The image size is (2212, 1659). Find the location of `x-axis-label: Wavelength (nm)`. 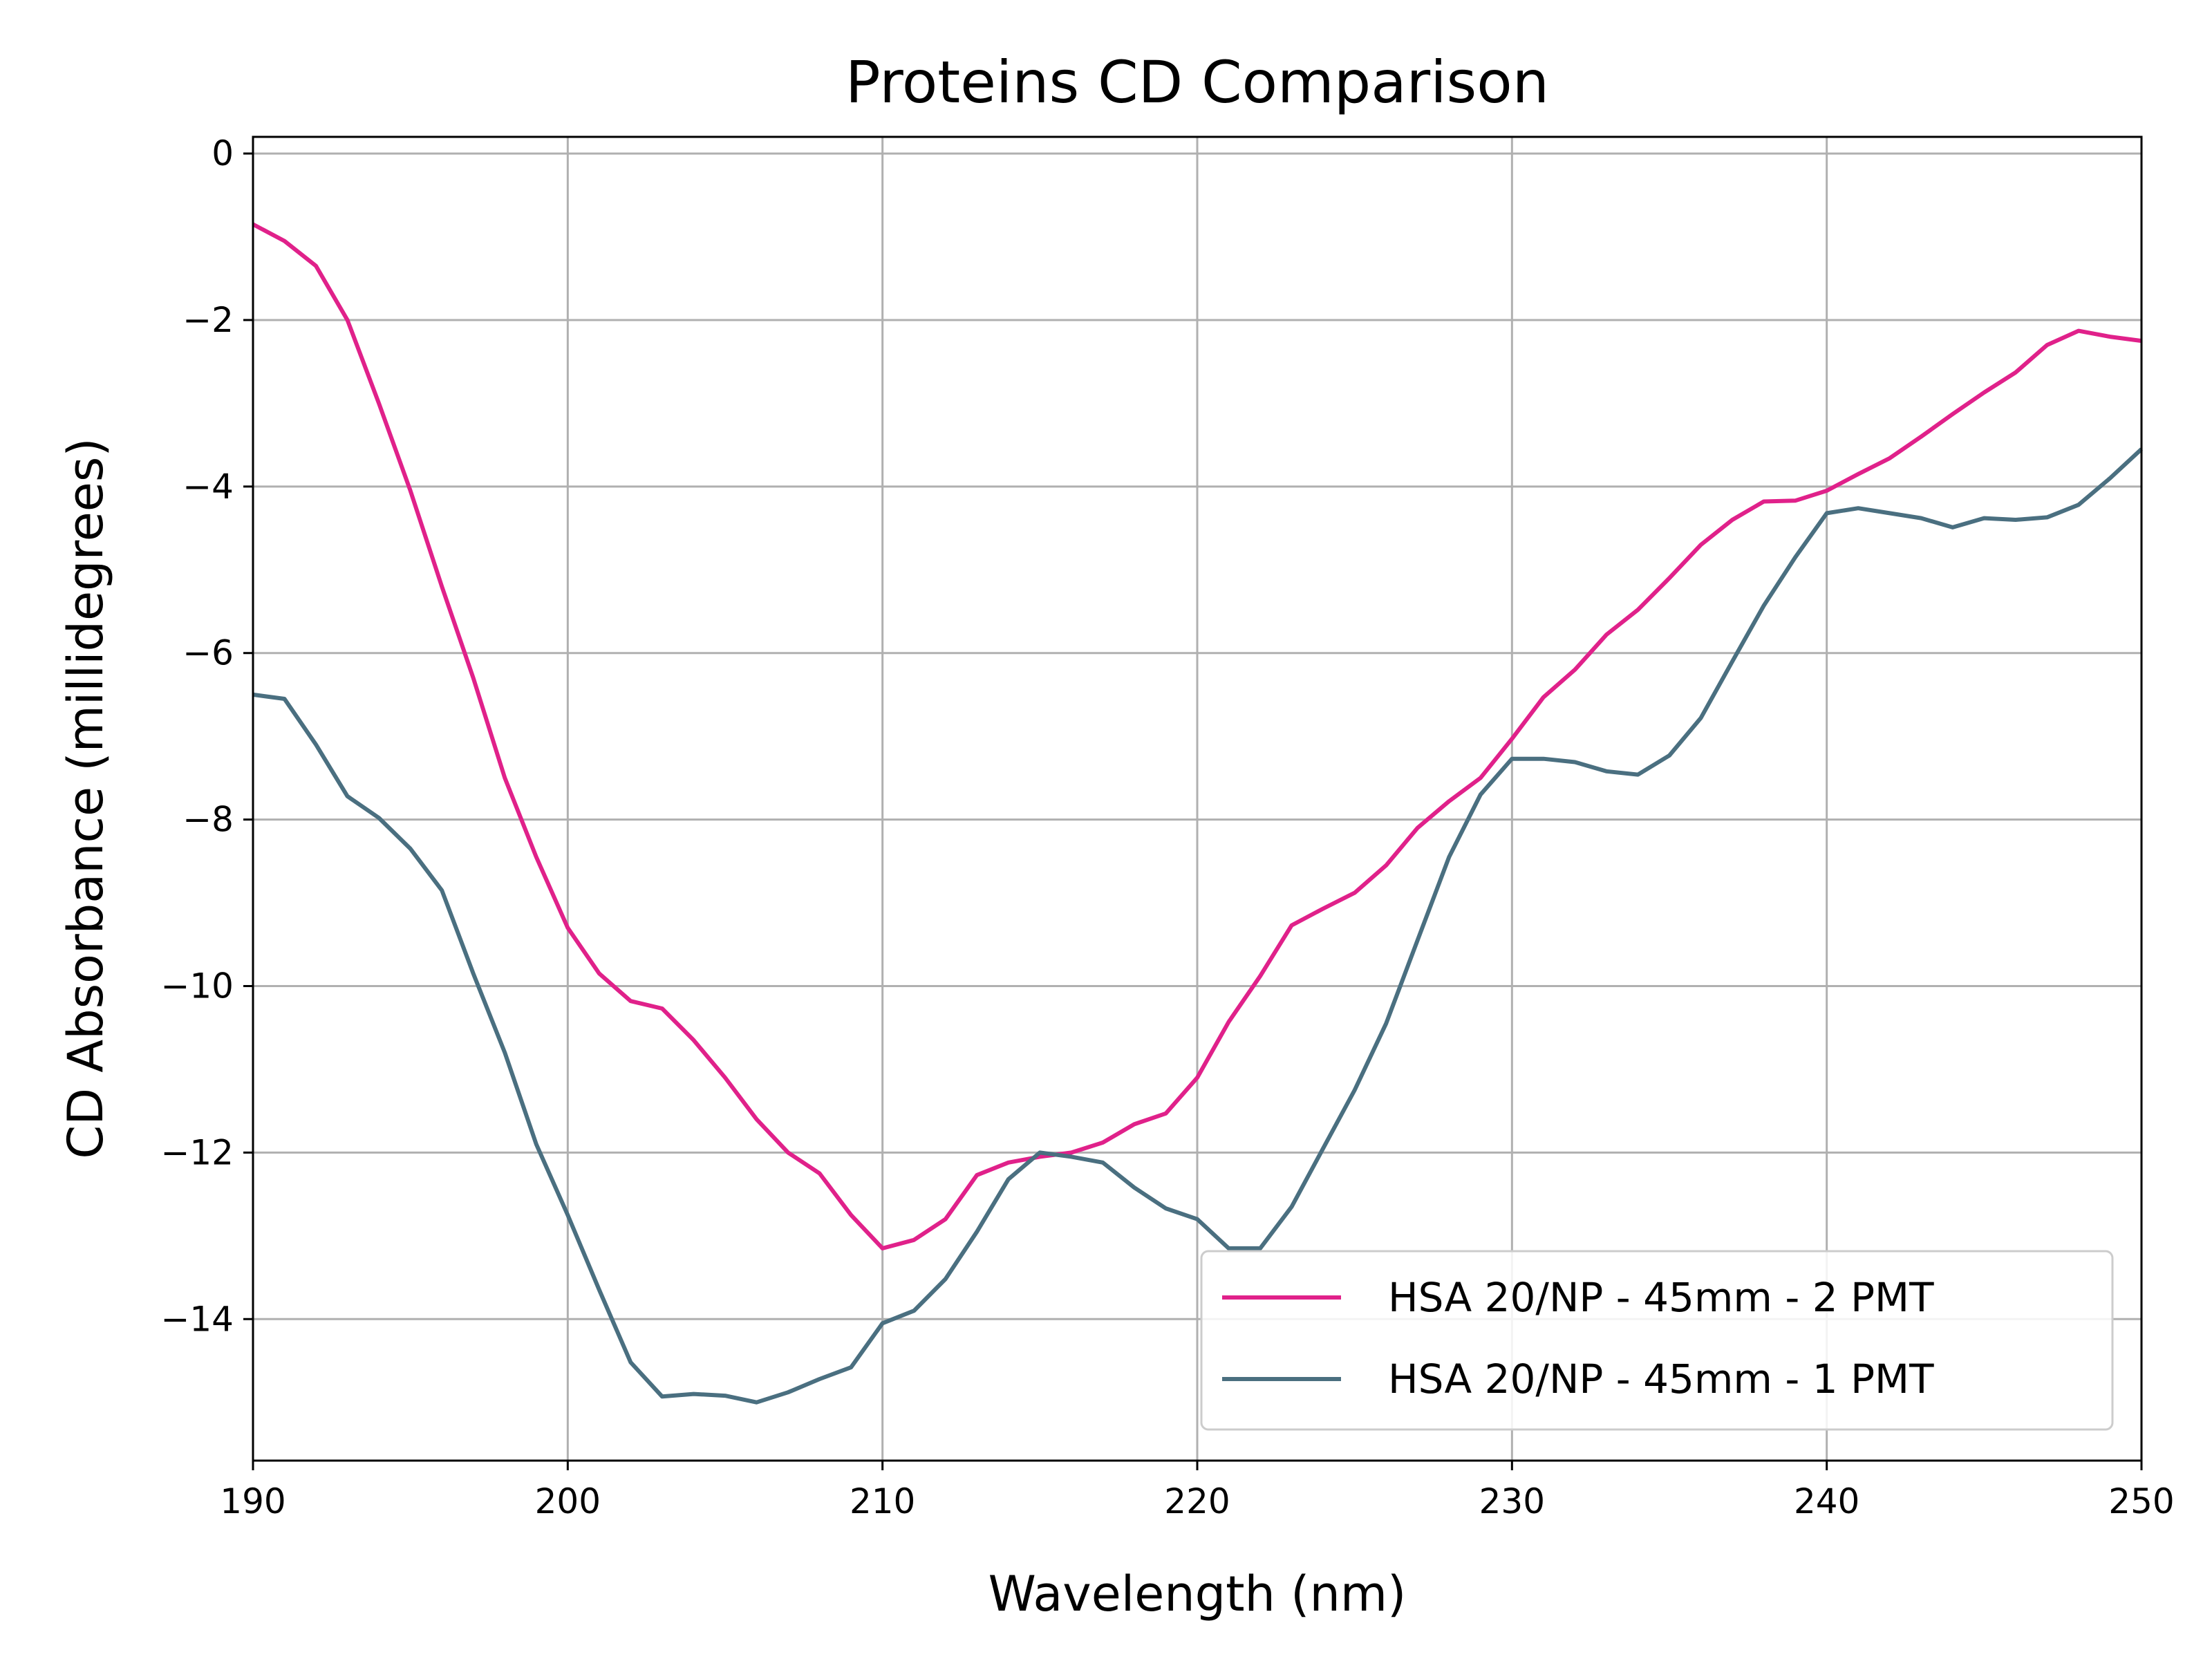

x-axis-label: Wavelength (nm) is located at coordinates (1197, 1594).